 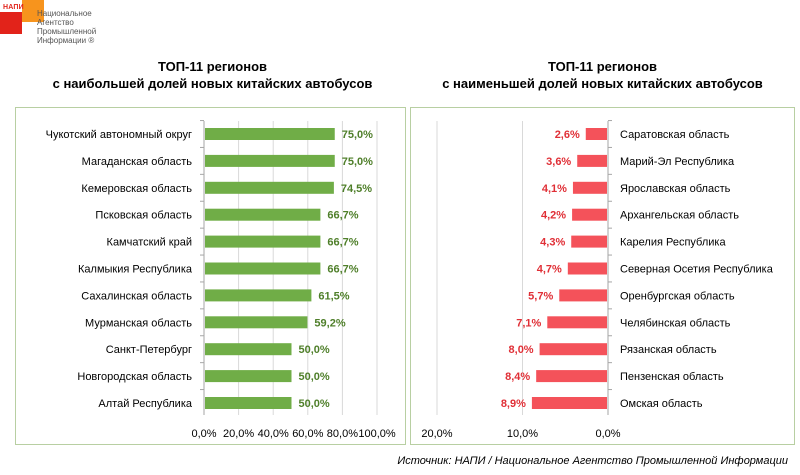 I want to click on data-label: 61,5%, so click(x=333, y=296).